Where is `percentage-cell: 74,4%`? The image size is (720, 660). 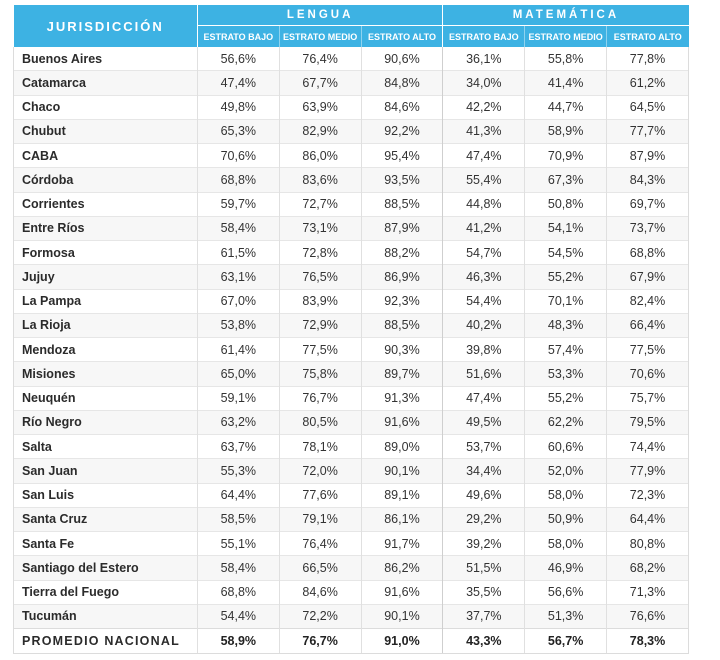
percentage-cell: 74,4% is located at coordinates (647, 446).